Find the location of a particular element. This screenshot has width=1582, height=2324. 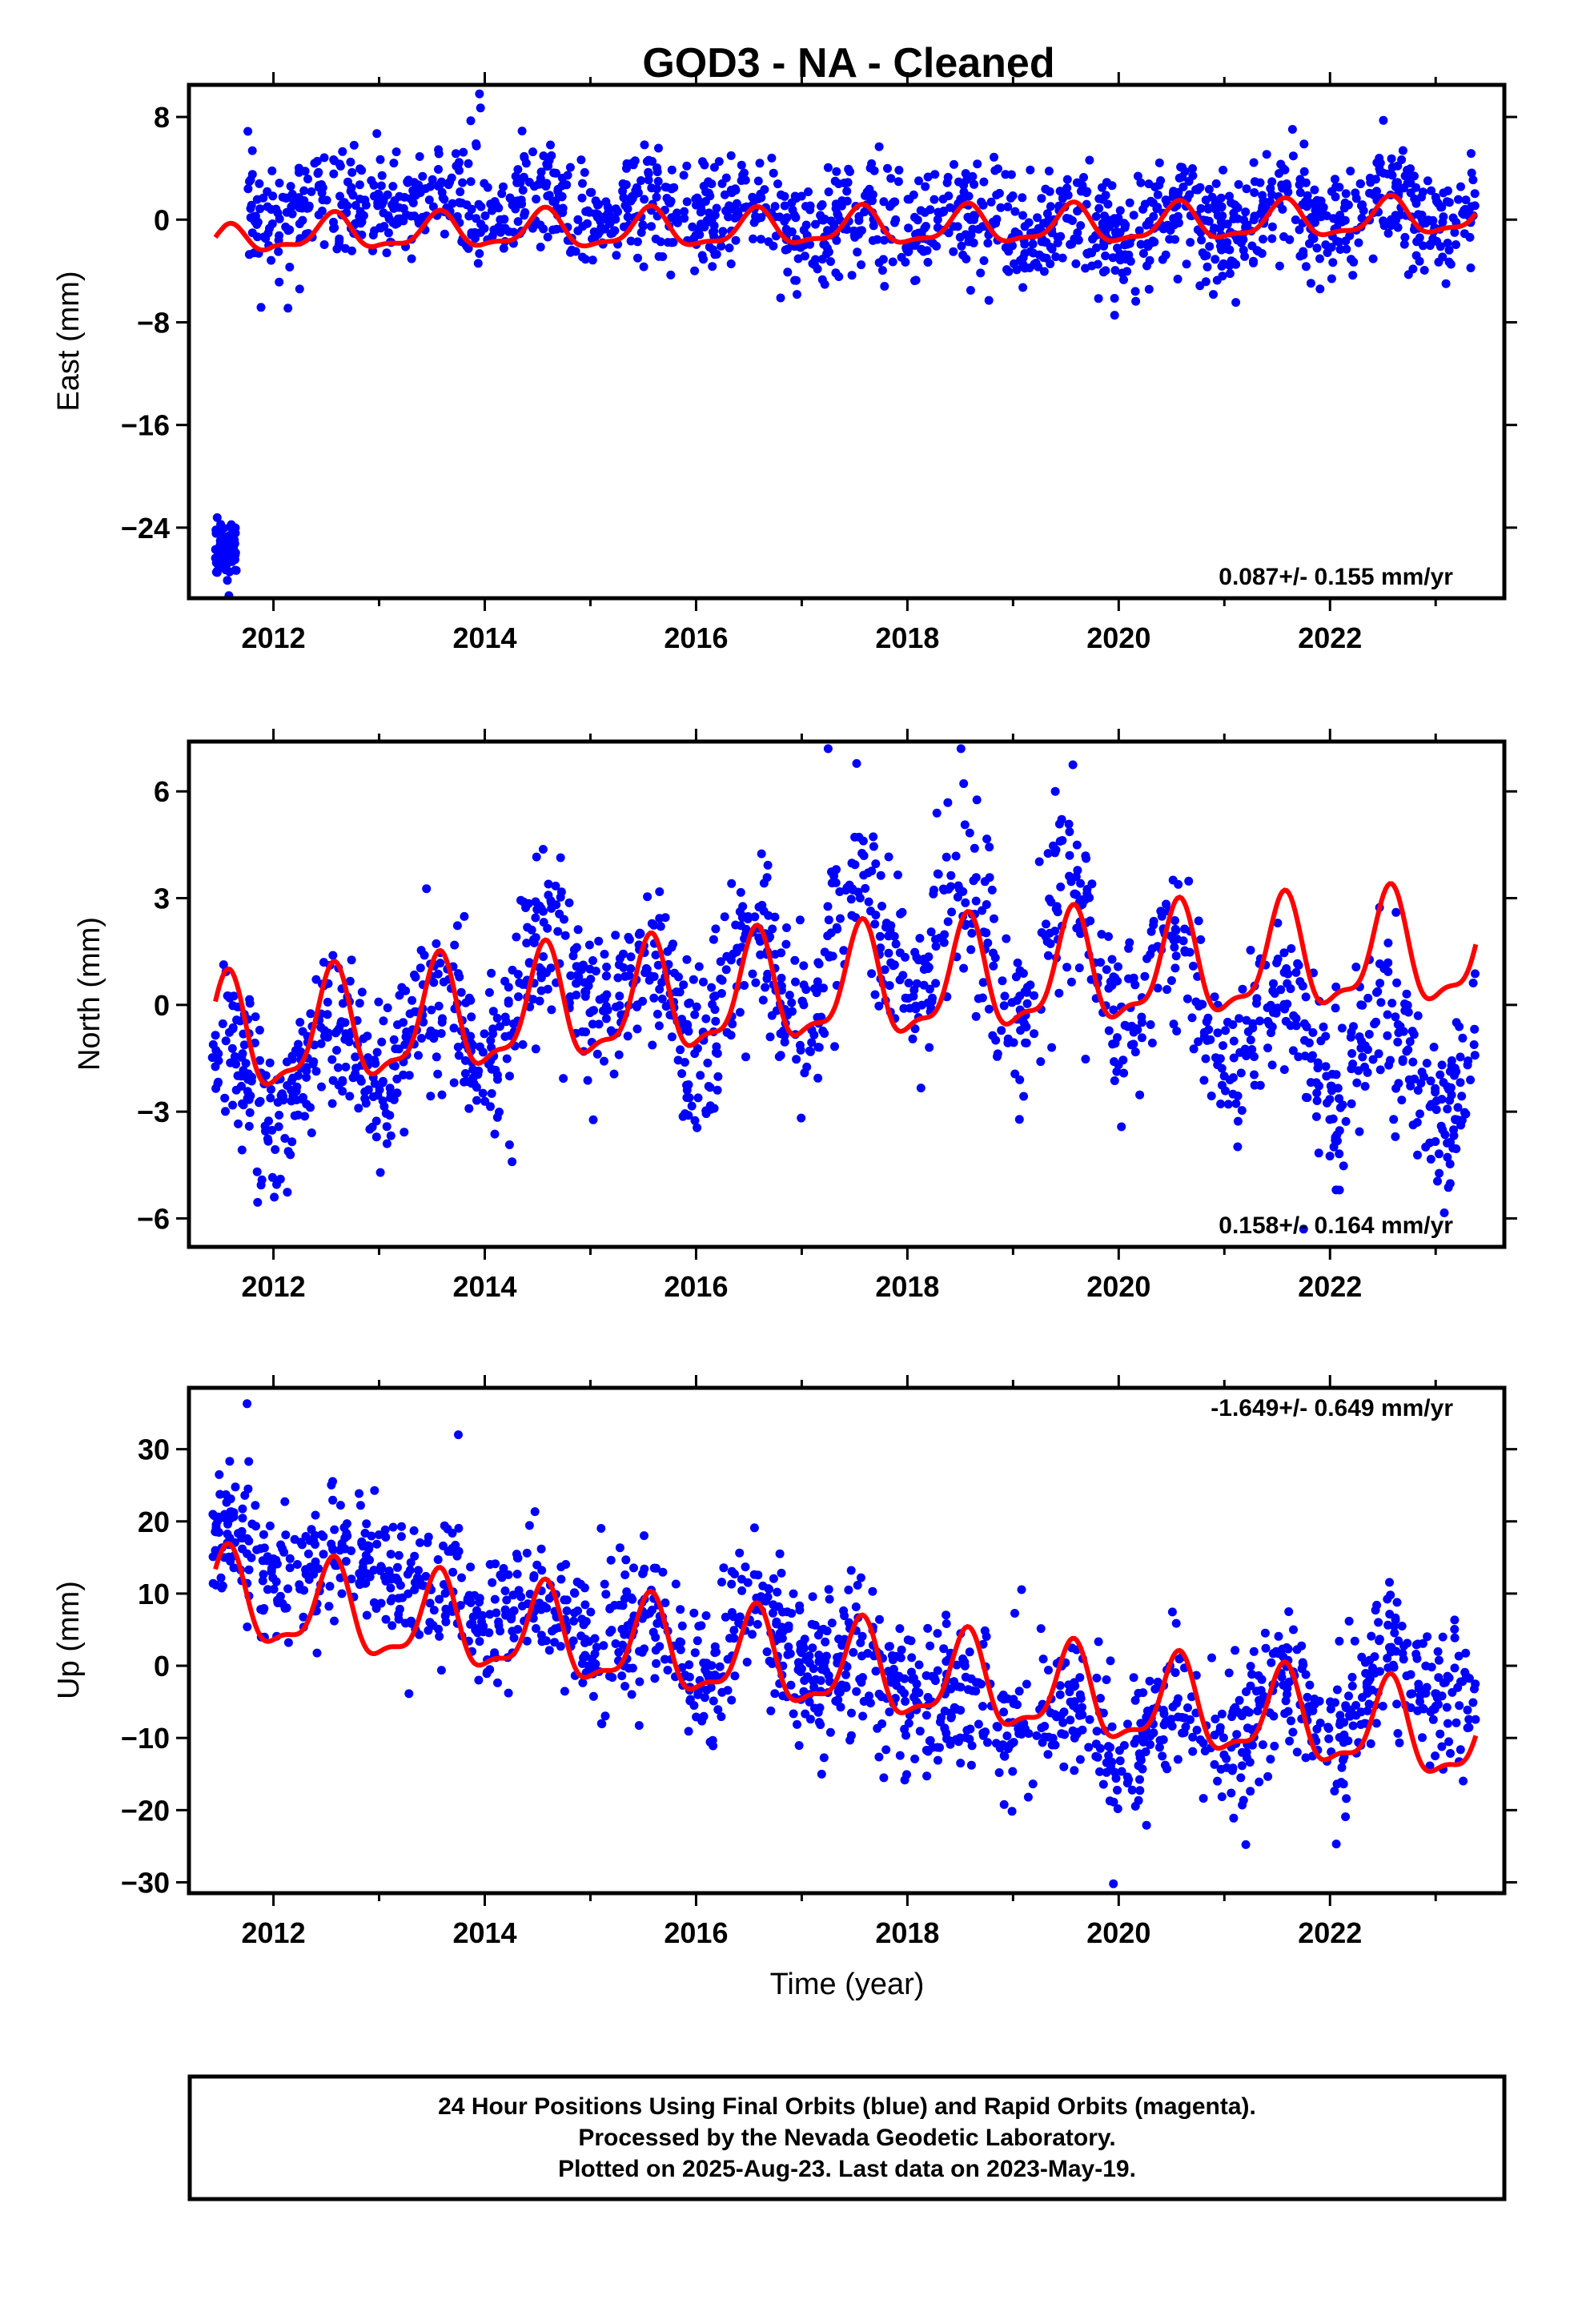

east-x-tick-label: 2016 is located at coordinates (696, 637).